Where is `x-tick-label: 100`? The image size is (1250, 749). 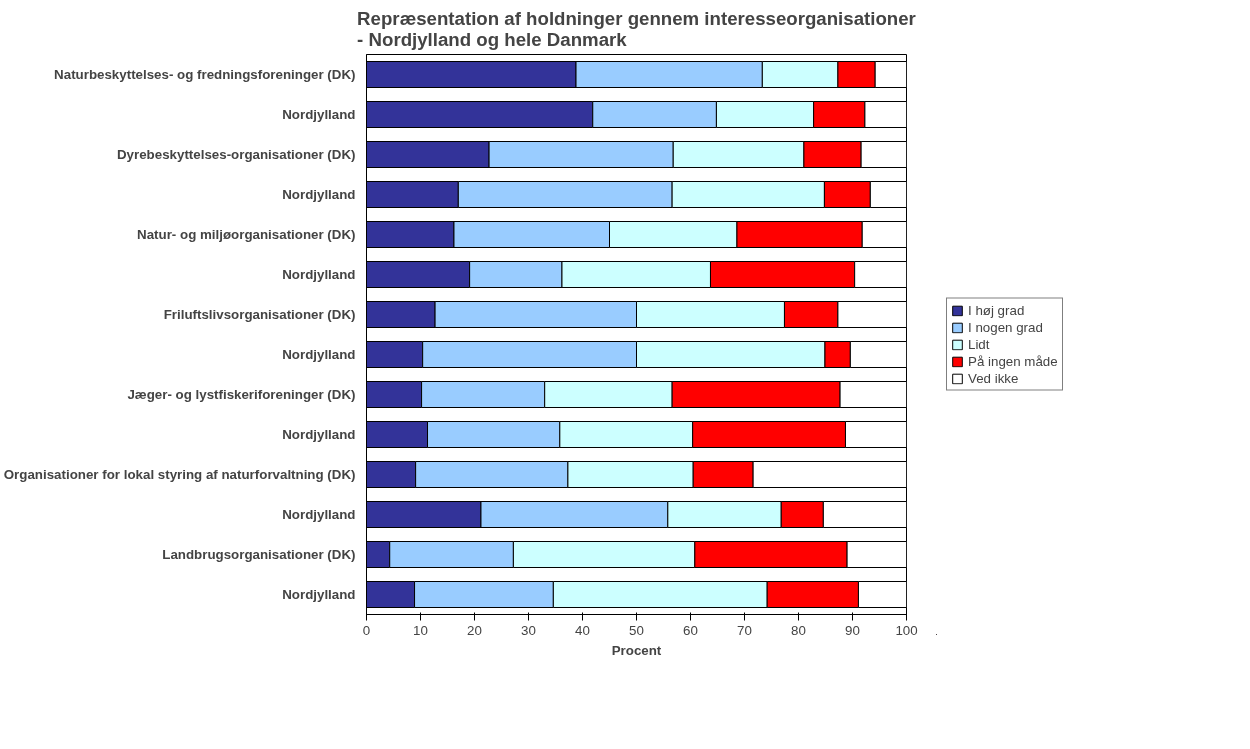
x-tick-label: 100 is located at coordinates (906, 630).